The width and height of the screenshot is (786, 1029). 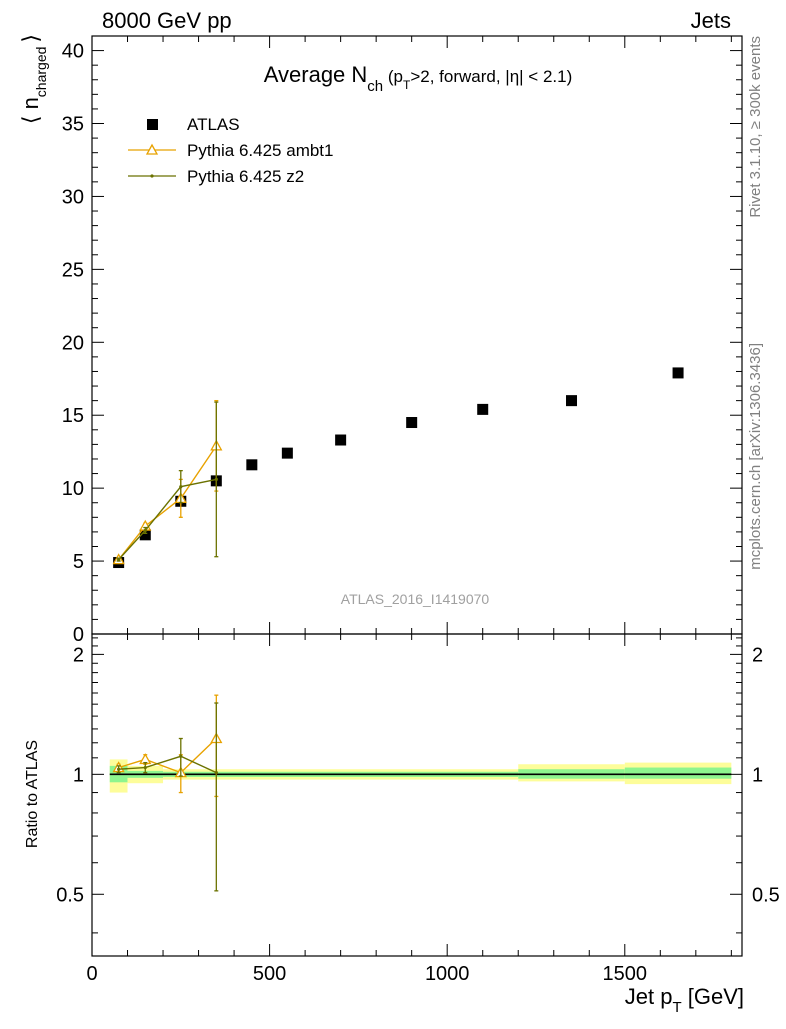 I want to click on legend: ATLAS Pythia 6.425 ambt1 Pythia 6.425 z2, so click(x=230, y=150).